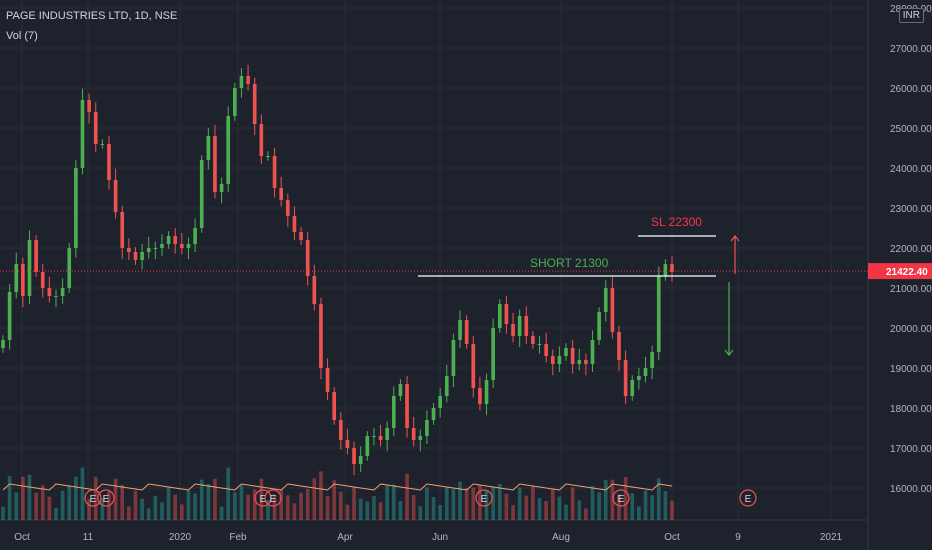 The width and height of the screenshot is (932, 550). Describe the element at coordinates (735, 238) in the screenshot. I see `up-arrow-head` at that location.